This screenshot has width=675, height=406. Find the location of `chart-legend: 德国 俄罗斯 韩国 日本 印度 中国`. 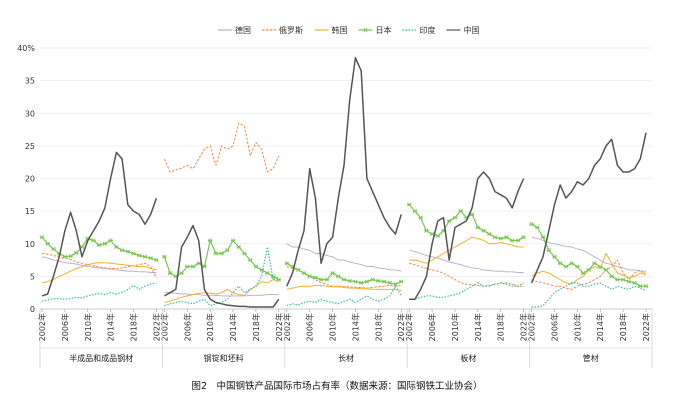

chart-legend: 德国 俄罗斯 韩国 日本 印度 中国 is located at coordinates (349, 30).